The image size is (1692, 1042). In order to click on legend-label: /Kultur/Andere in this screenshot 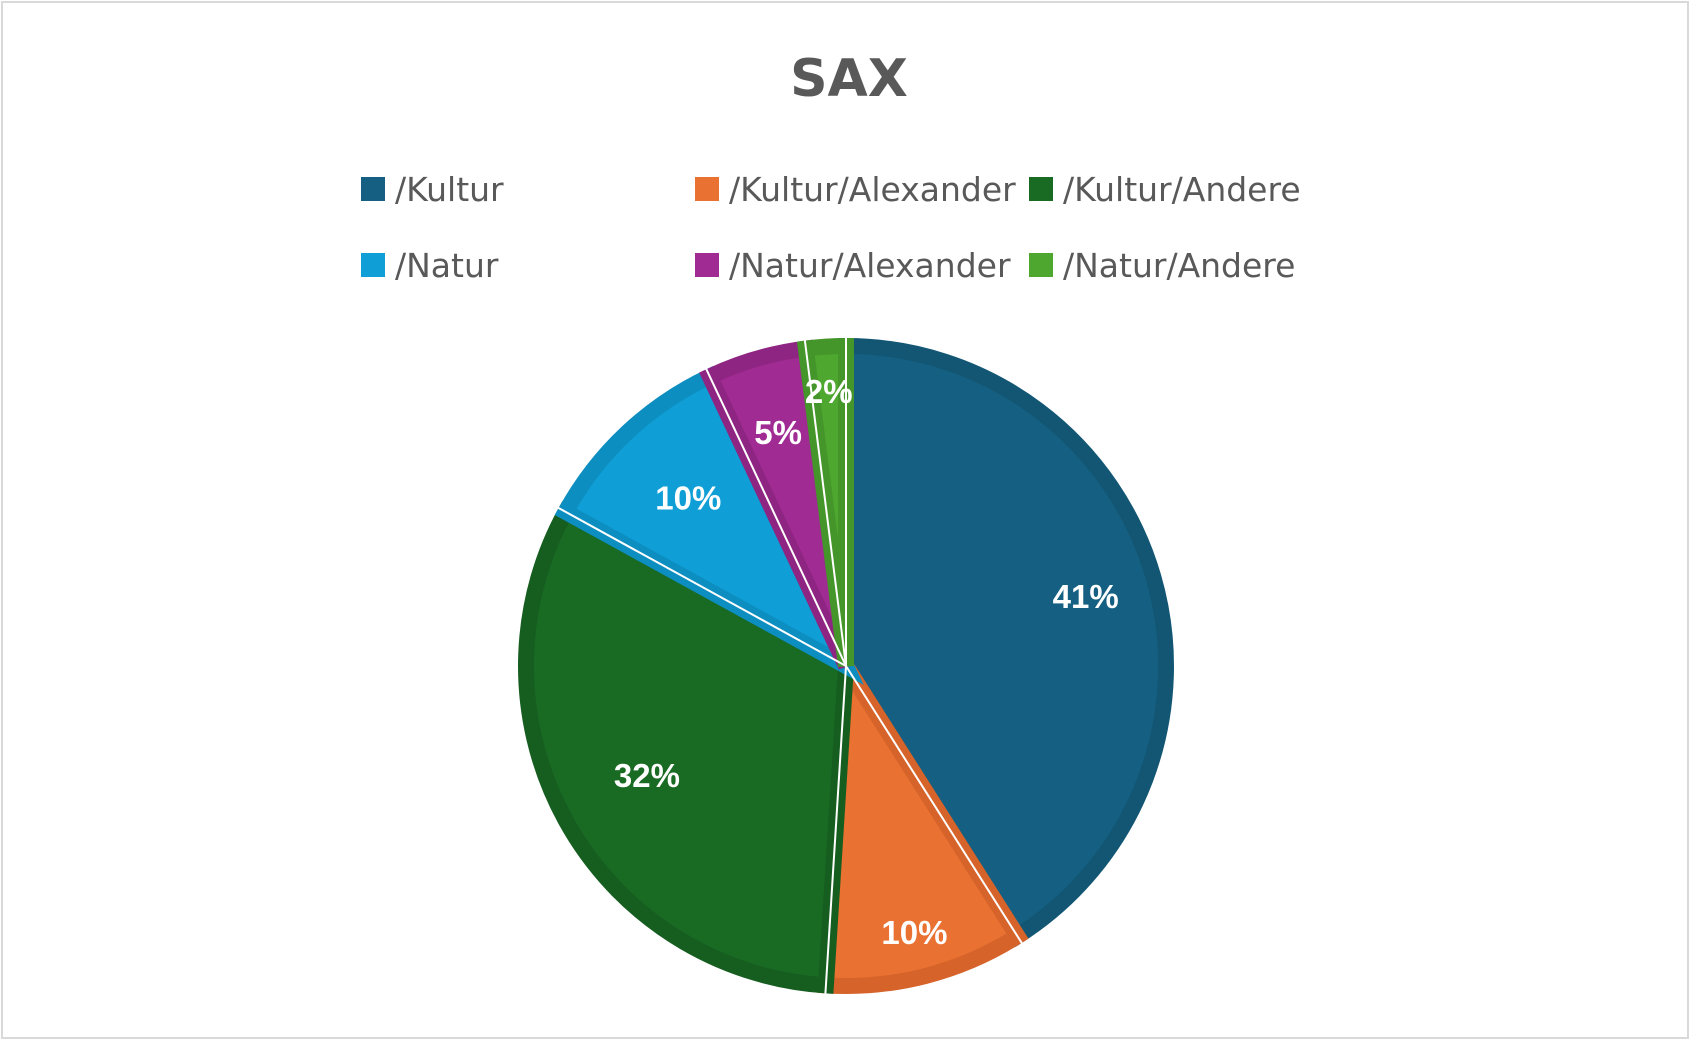, I will do `click(1182, 189)`.